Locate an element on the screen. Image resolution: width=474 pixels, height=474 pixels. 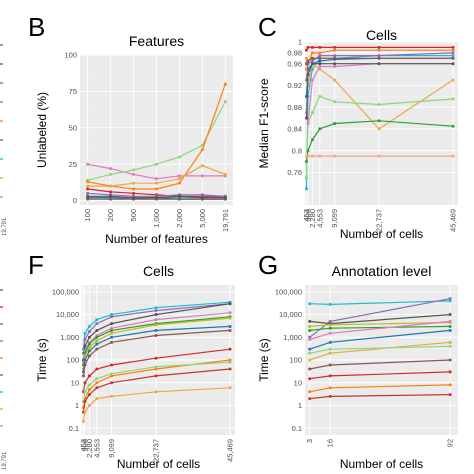
x-tick-label: 16 is located at coordinates (330, 443).